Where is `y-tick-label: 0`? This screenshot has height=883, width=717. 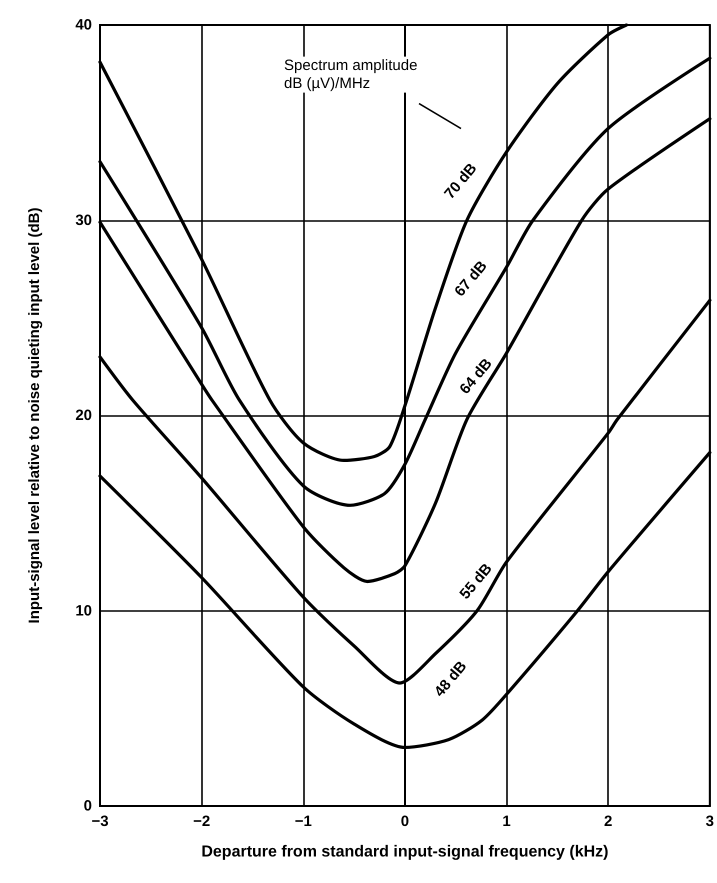 y-tick-label: 0 is located at coordinates (88, 806).